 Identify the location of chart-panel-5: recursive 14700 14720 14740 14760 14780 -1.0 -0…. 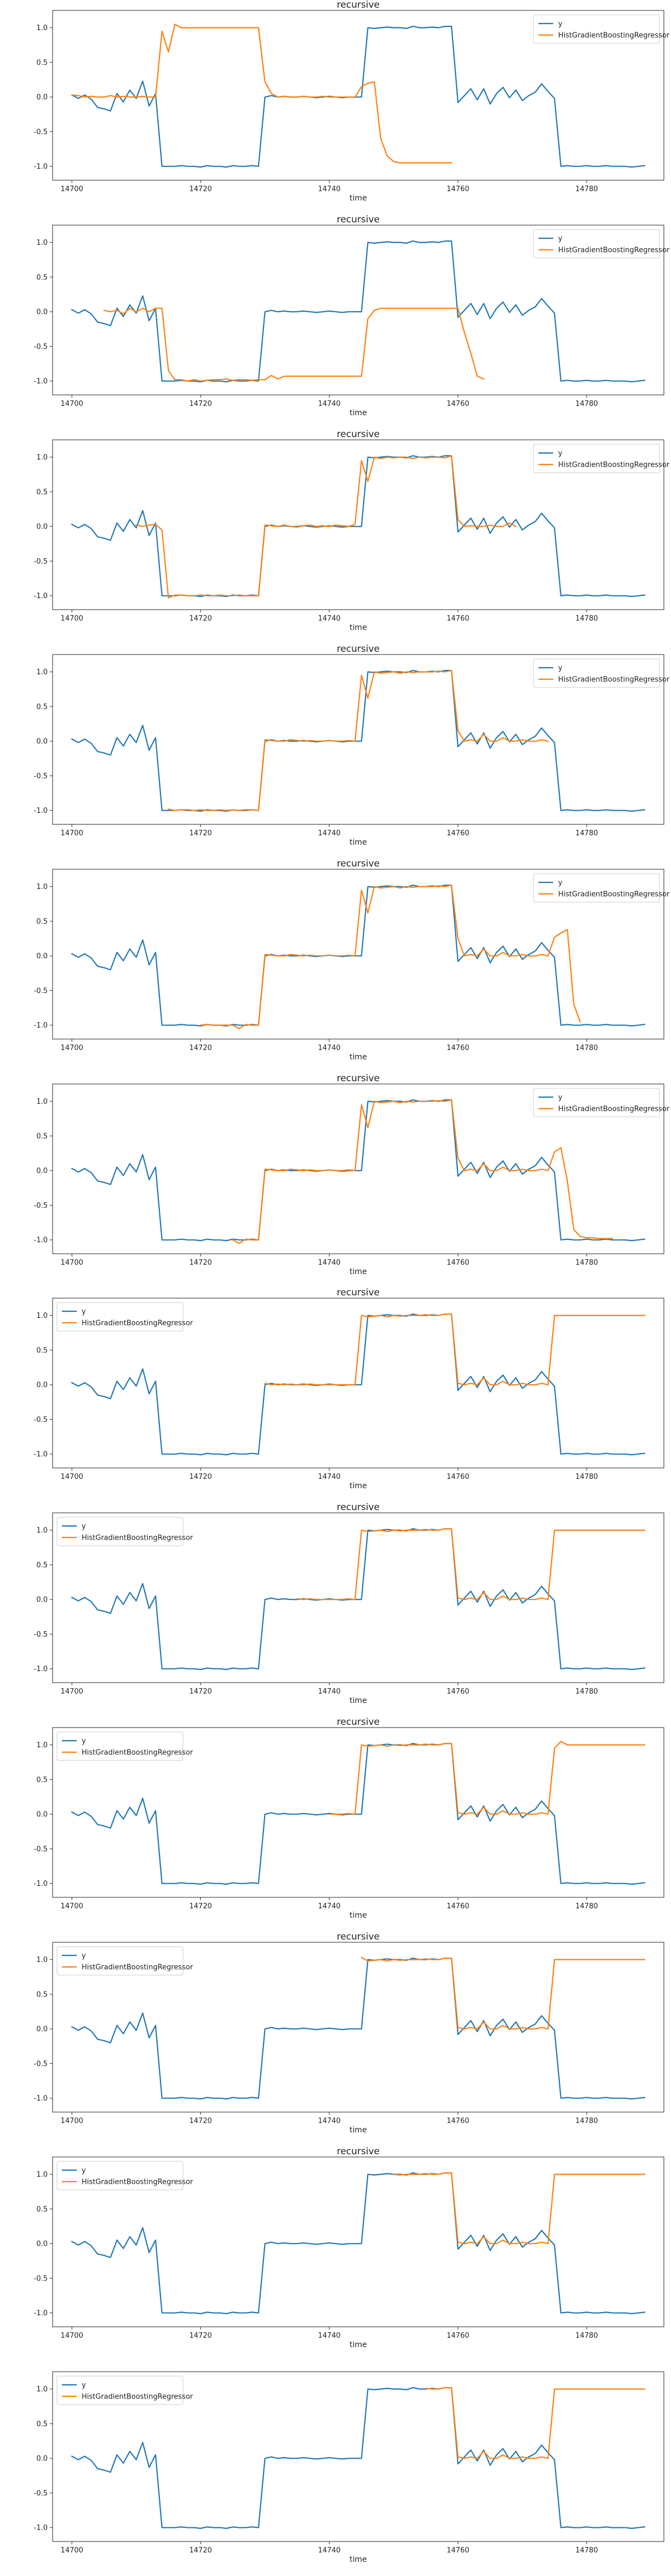
(352, 960).